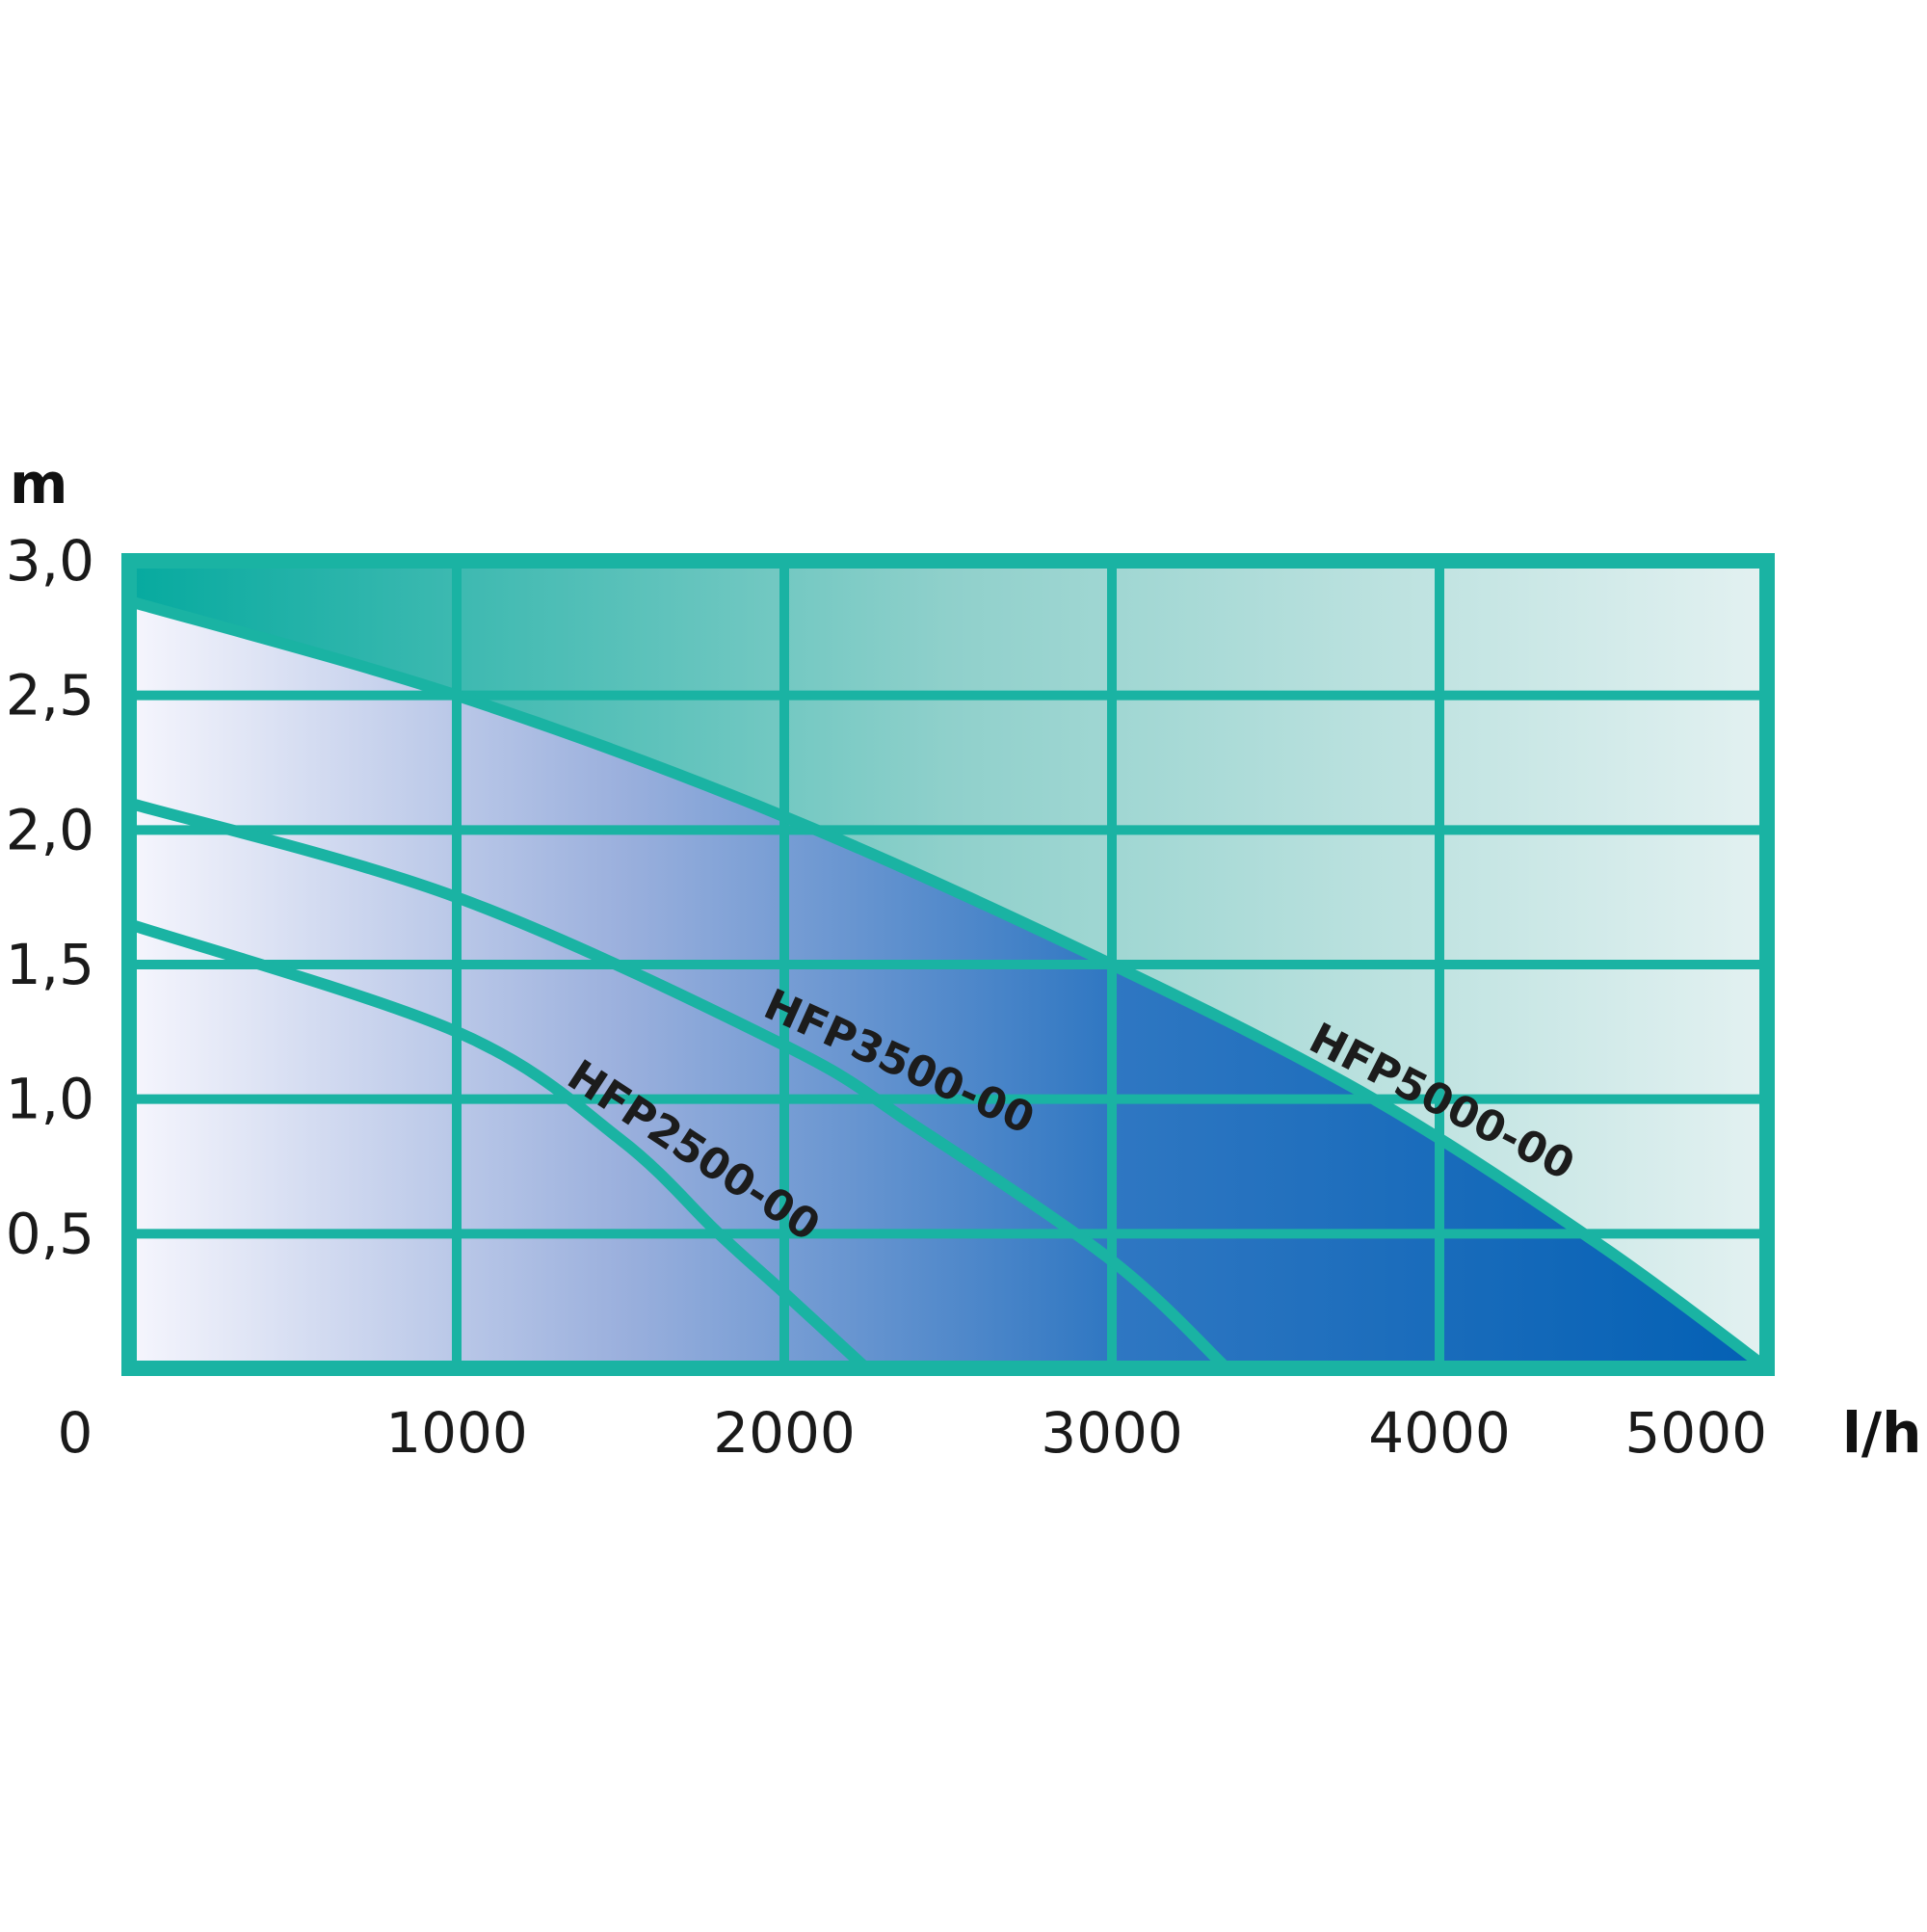 The width and height of the screenshot is (1927, 1932). Describe the element at coordinates (38, 483) in the screenshot. I see `y-axis-unit-label: m` at that location.